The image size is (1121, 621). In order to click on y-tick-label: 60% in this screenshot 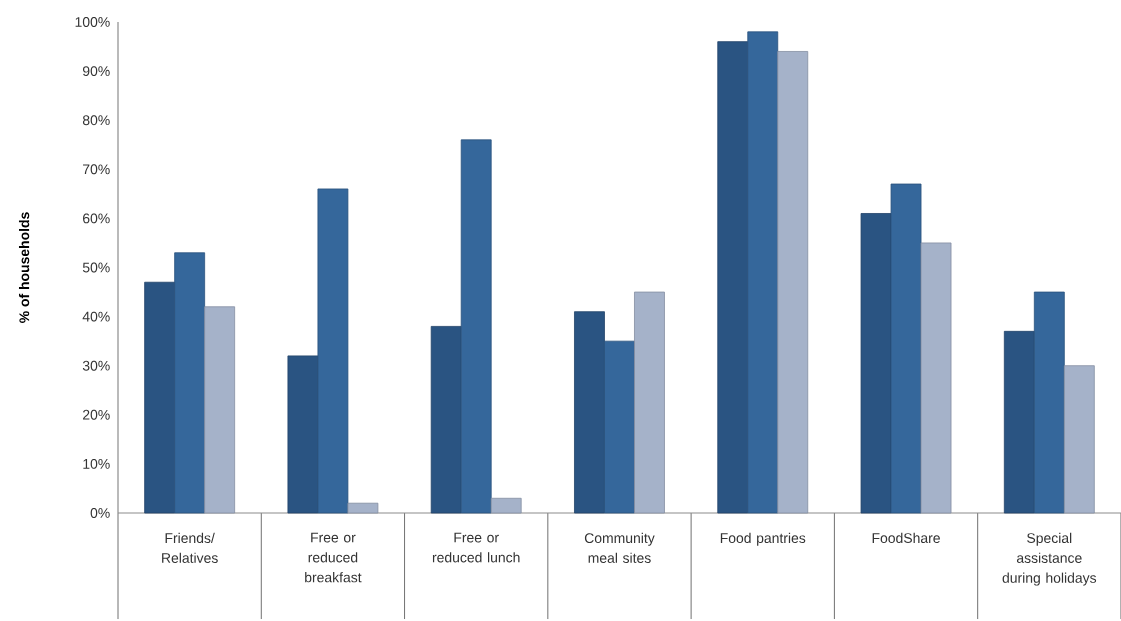, I will do `click(96, 218)`.